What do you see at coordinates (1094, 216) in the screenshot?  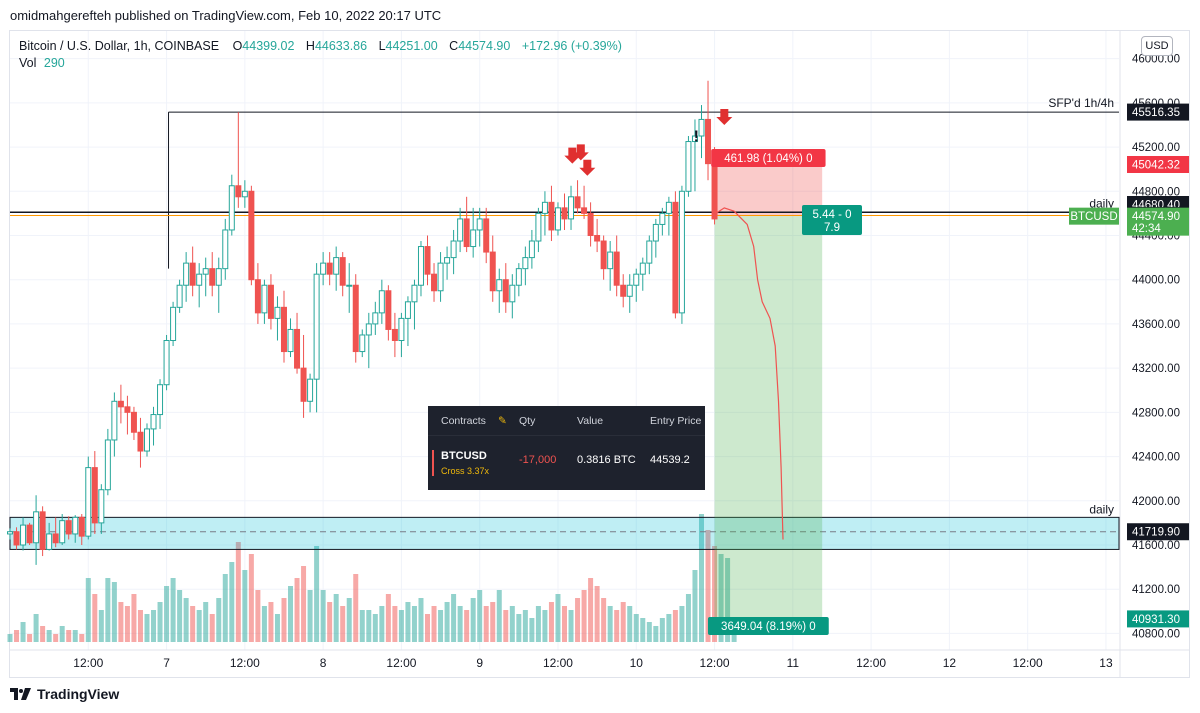 I see `symbol-tag-bg` at bounding box center [1094, 216].